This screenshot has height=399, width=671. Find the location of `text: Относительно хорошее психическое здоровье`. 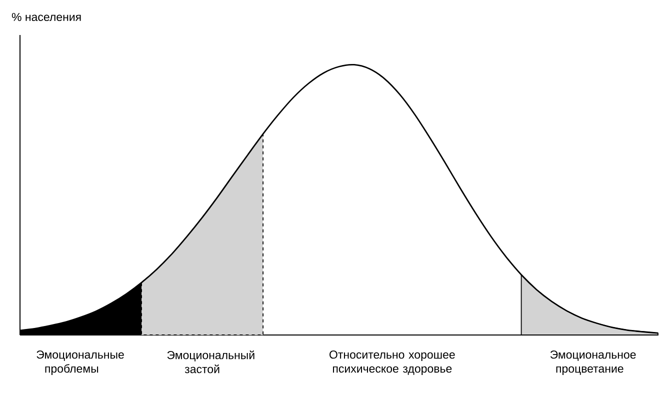

text: Относительно хорошее психическое здоровье is located at coordinates (392, 362).